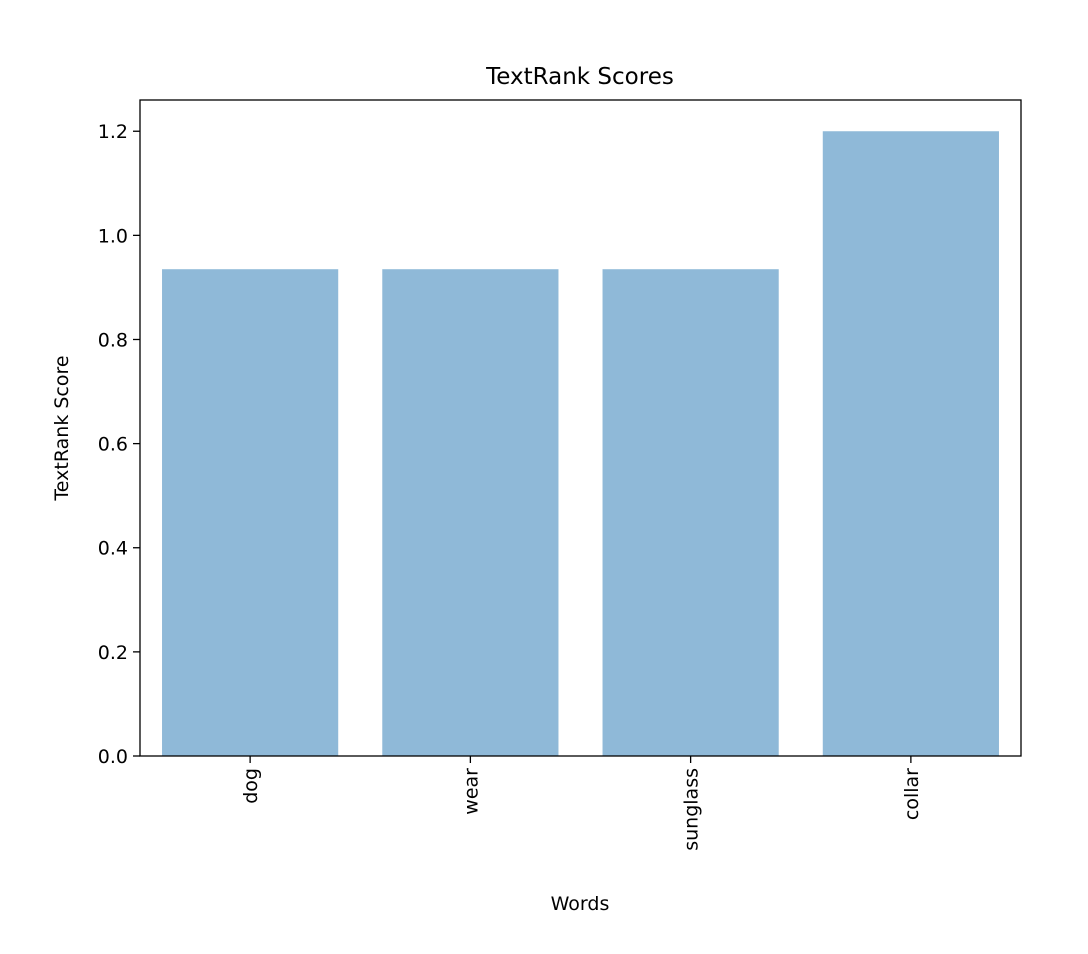  What do you see at coordinates (113, 340) in the screenshot?
I see `y-tick-label: 0.8` at bounding box center [113, 340].